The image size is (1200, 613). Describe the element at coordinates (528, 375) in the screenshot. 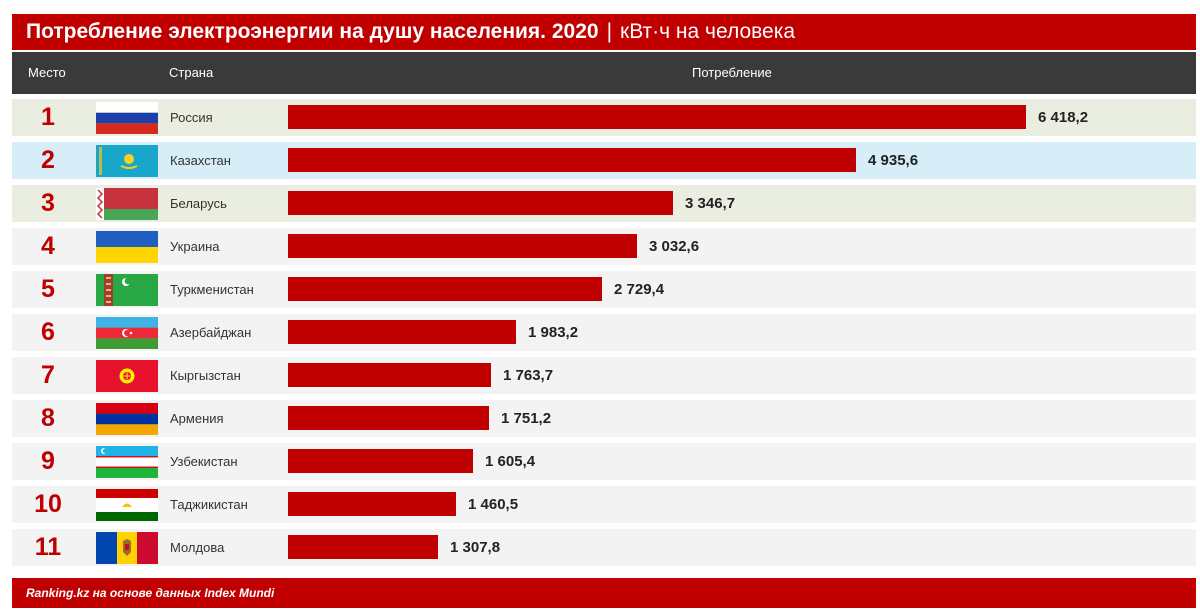

I see `value-label: 1 763,7` at that location.